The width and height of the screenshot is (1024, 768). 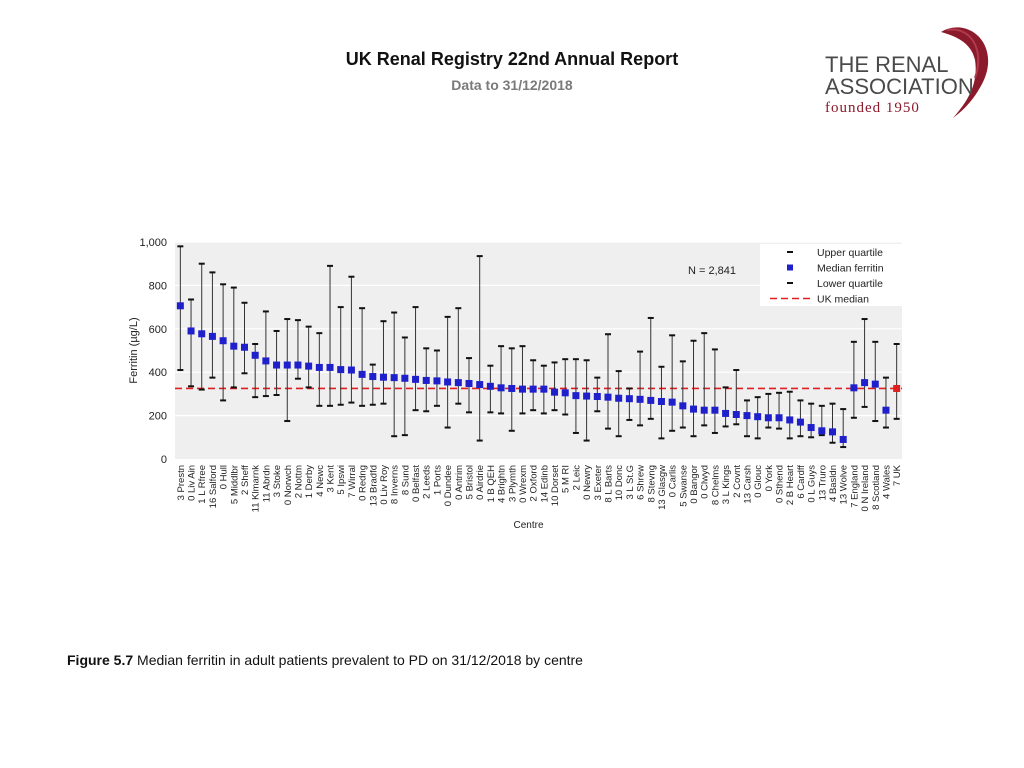 What do you see at coordinates (737, 481) in the screenshot?
I see `x-tick-label: 2 Covnt` at bounding box center [737, 481].